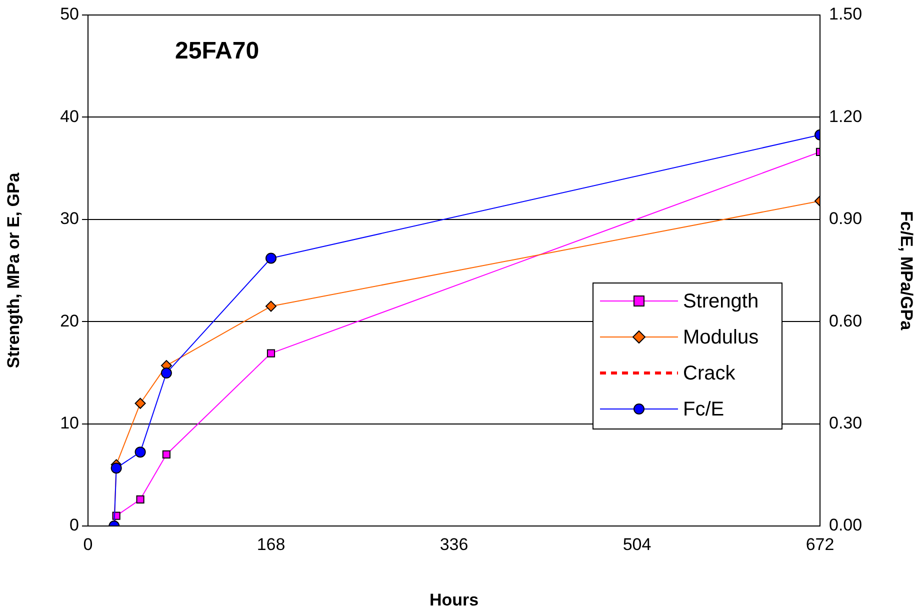  I want to click on y2-axis-title: Fc/E, MPa/GPa, so click(906, 270).